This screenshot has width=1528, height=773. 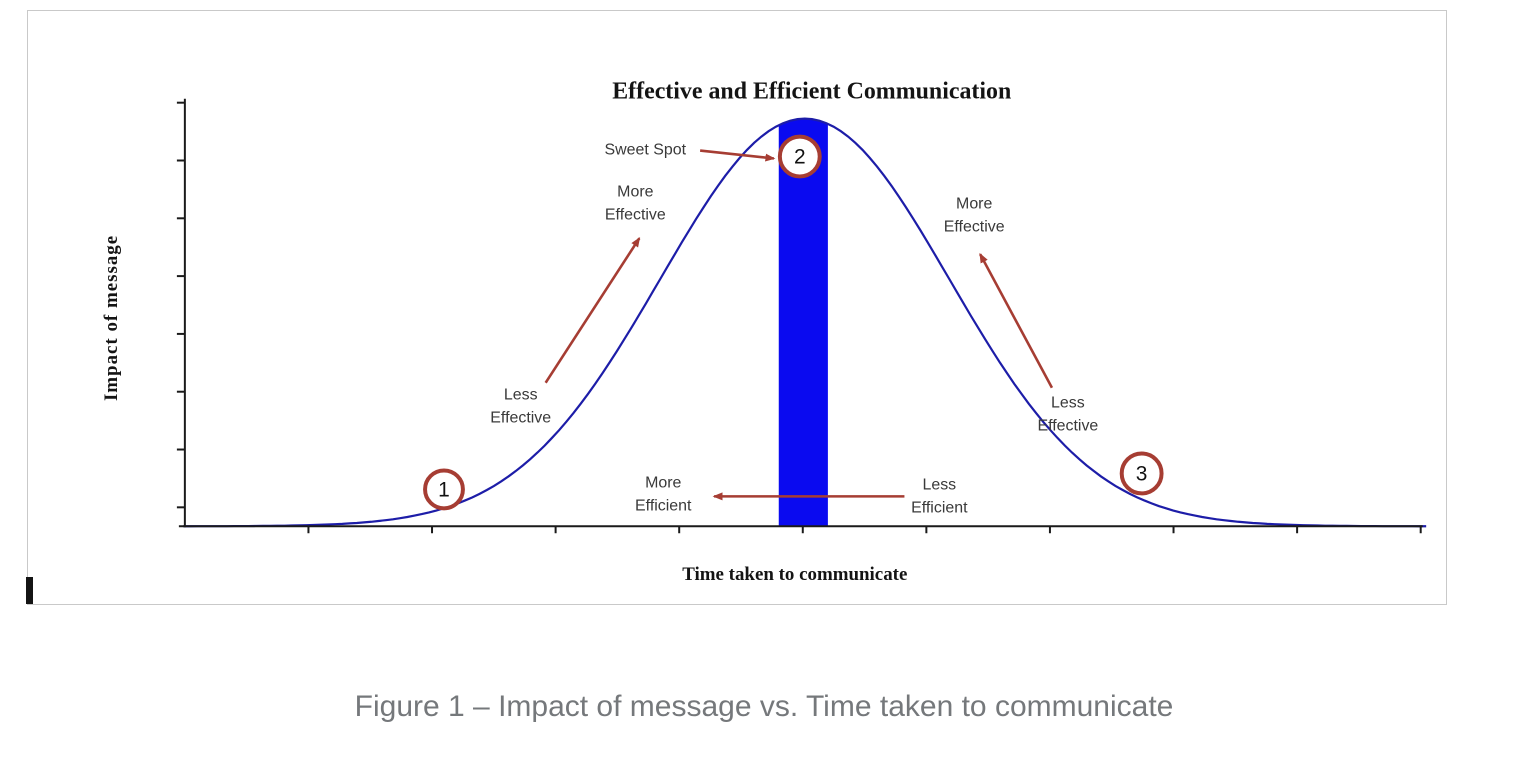 I want to click on less-to-more-effective-right-arrow, so click(x=1016, y=320).